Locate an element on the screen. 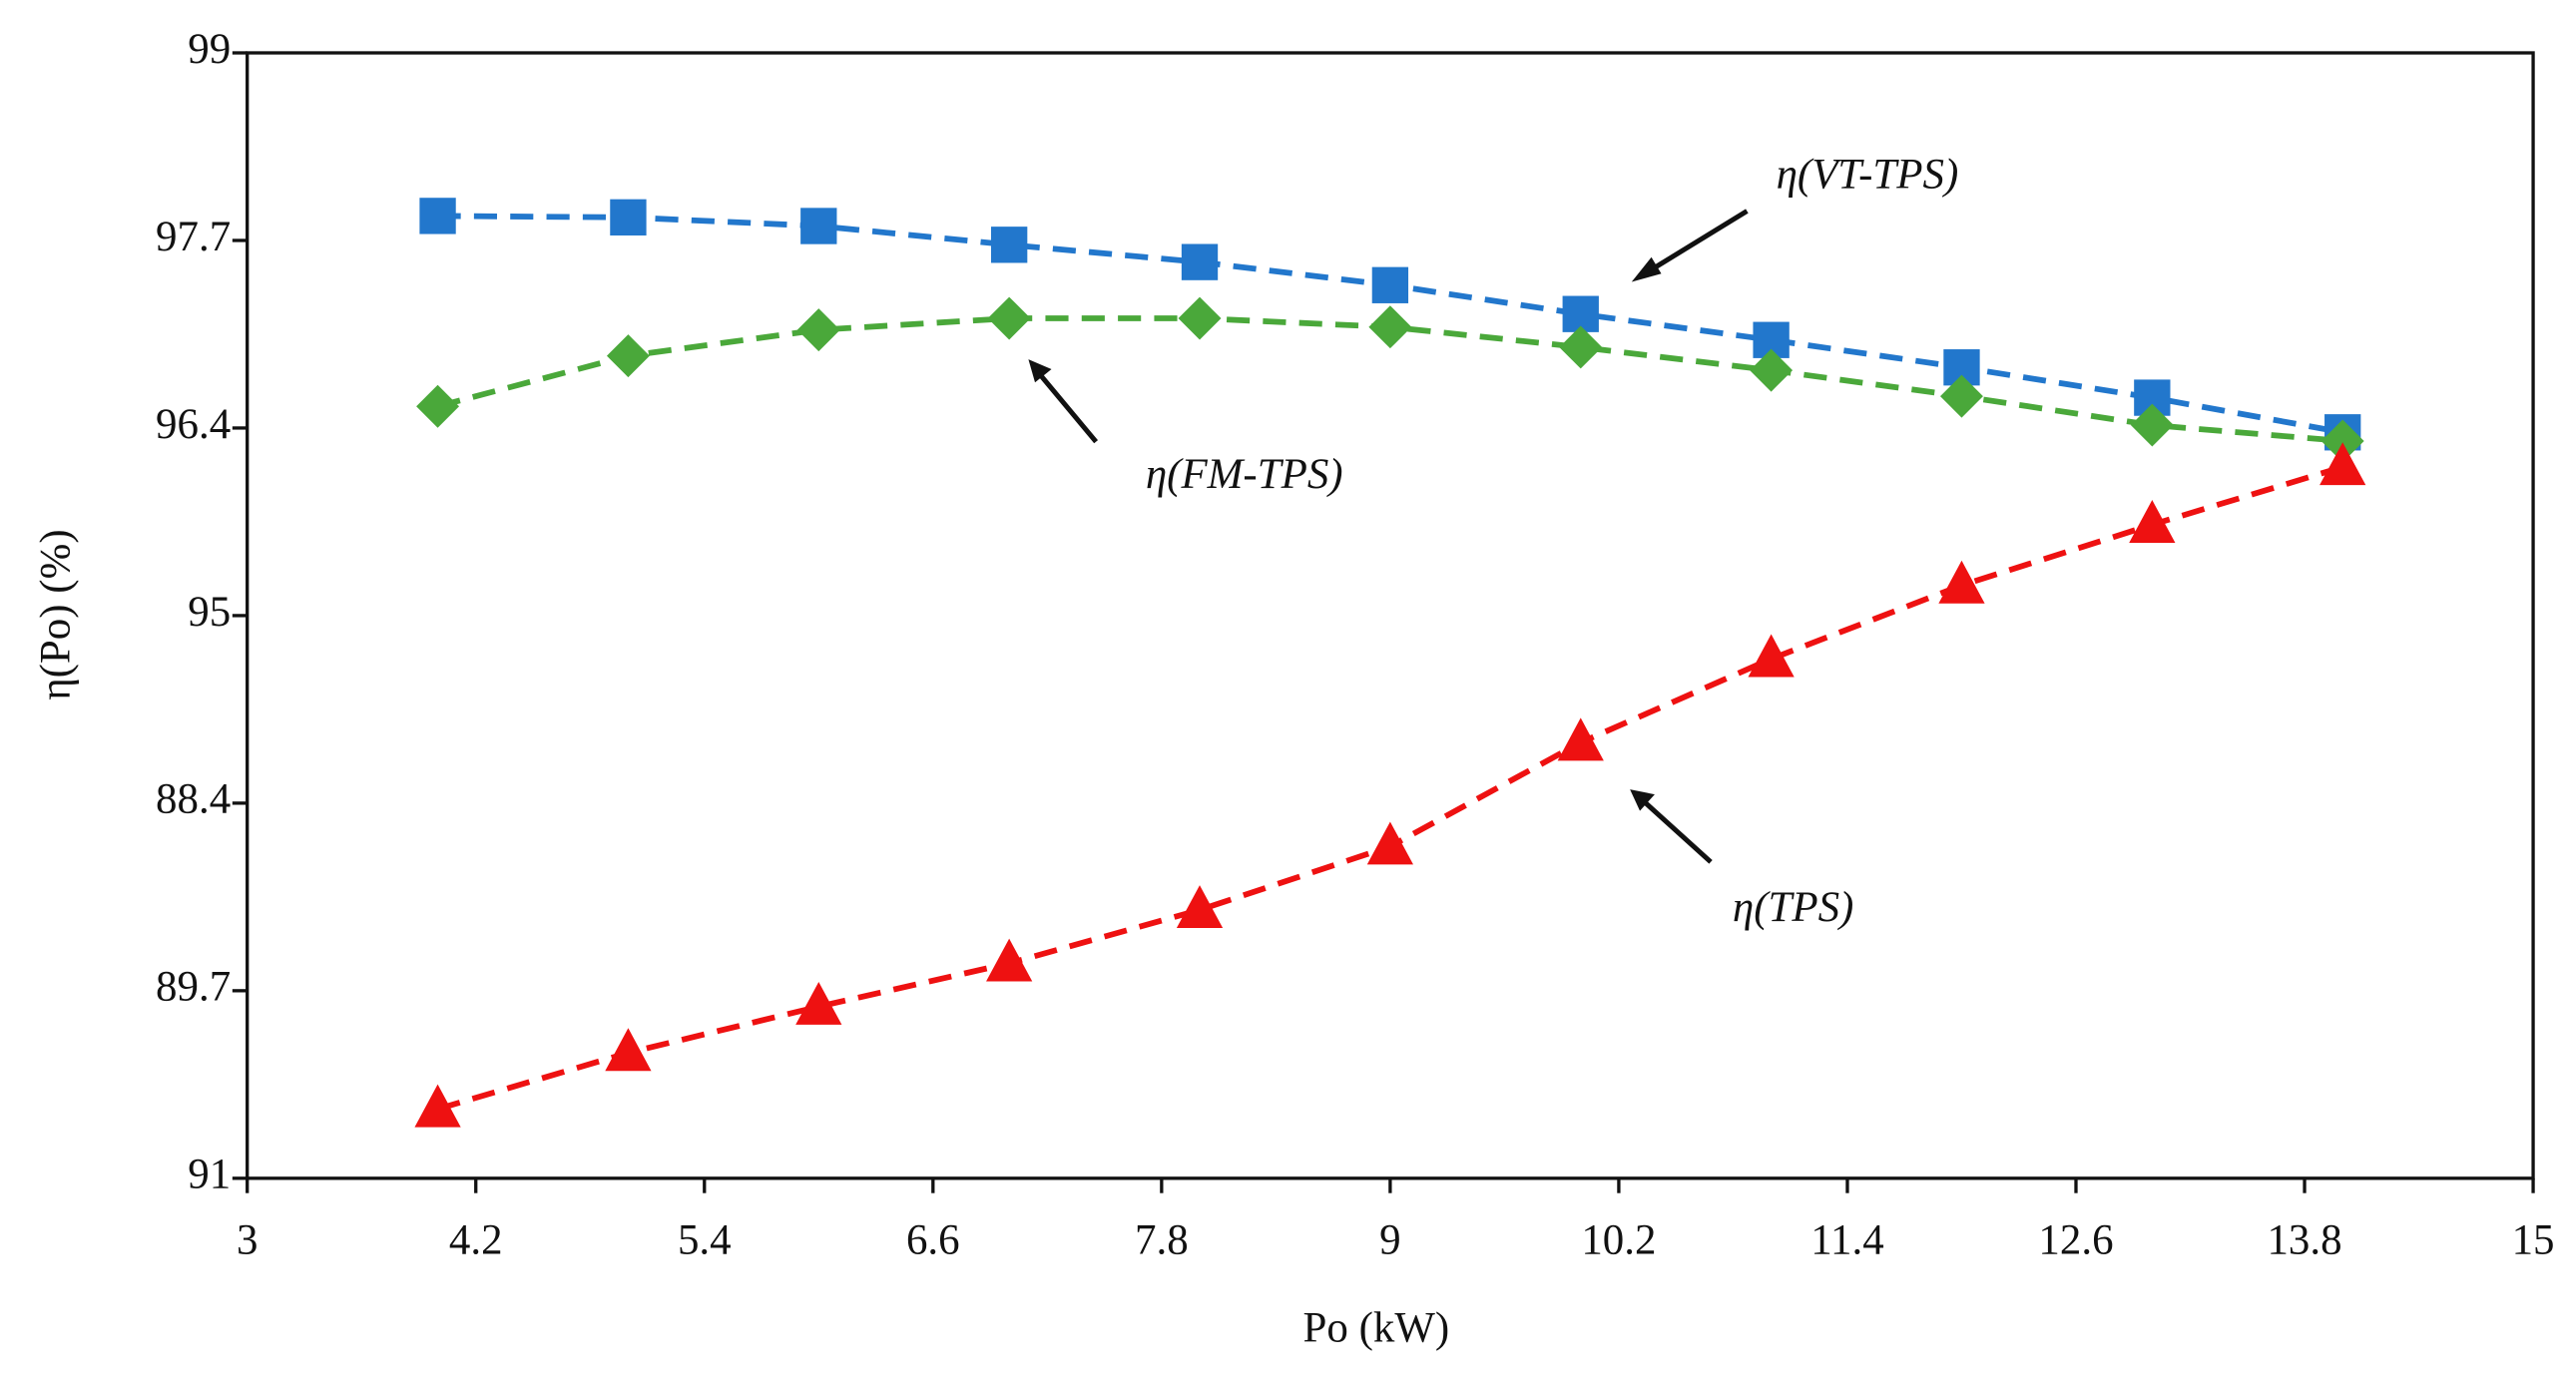  y-tick-label: 99 is located at coordinates (210, 49).